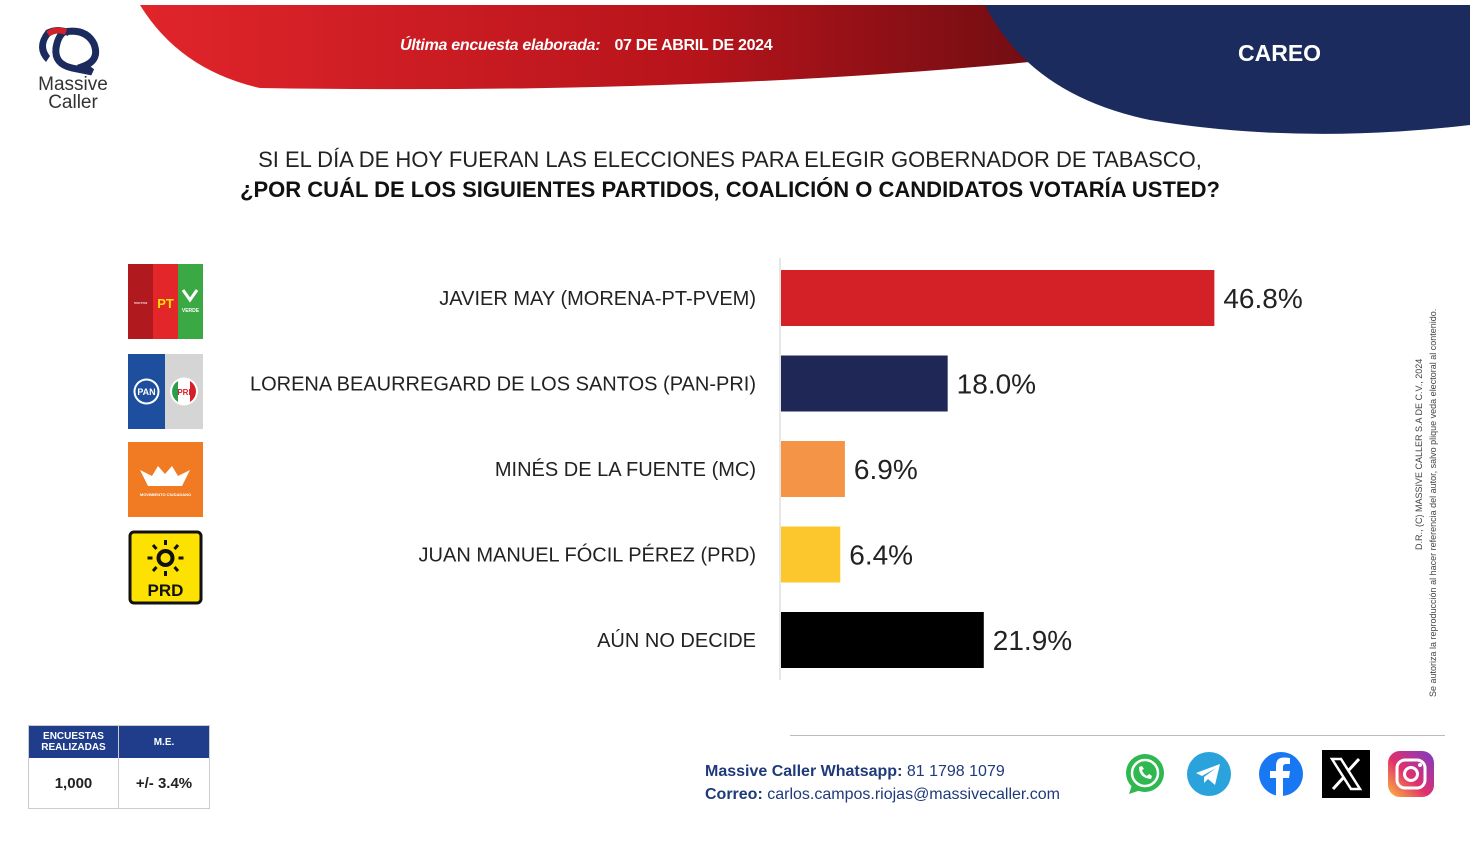  I want to click on morena-pt-pvem-logo: morena PT VERDE, so click(165, 301).